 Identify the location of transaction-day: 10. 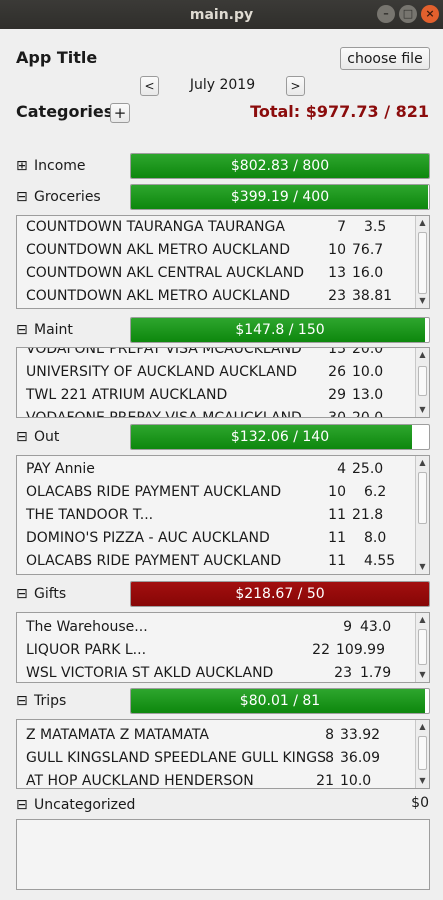
(337, 250).